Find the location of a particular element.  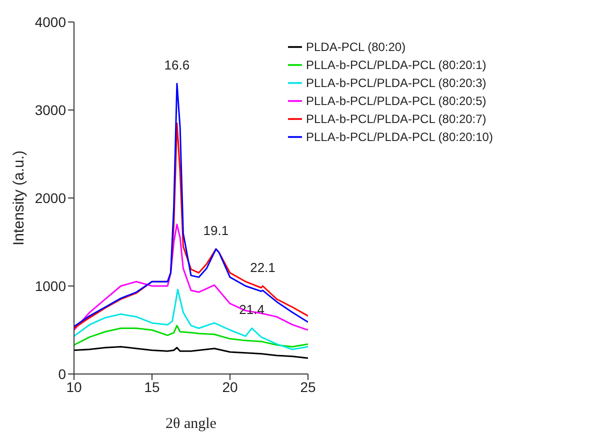

legend-label: PLLA-b-PCL/PLDA-PCL (80:20:1) is located at coordinates (396, 65).